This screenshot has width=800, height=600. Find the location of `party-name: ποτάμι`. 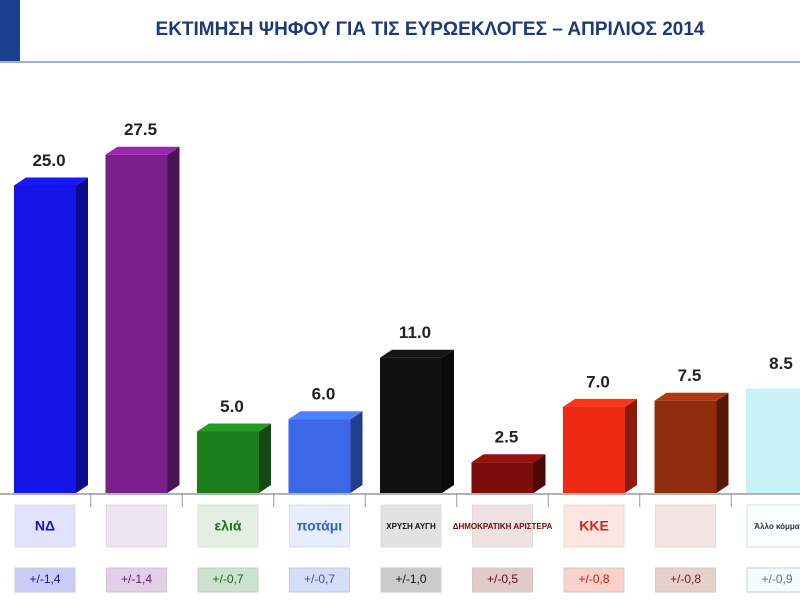

party-name: ποτάμι is located at coordinates (320, 526).